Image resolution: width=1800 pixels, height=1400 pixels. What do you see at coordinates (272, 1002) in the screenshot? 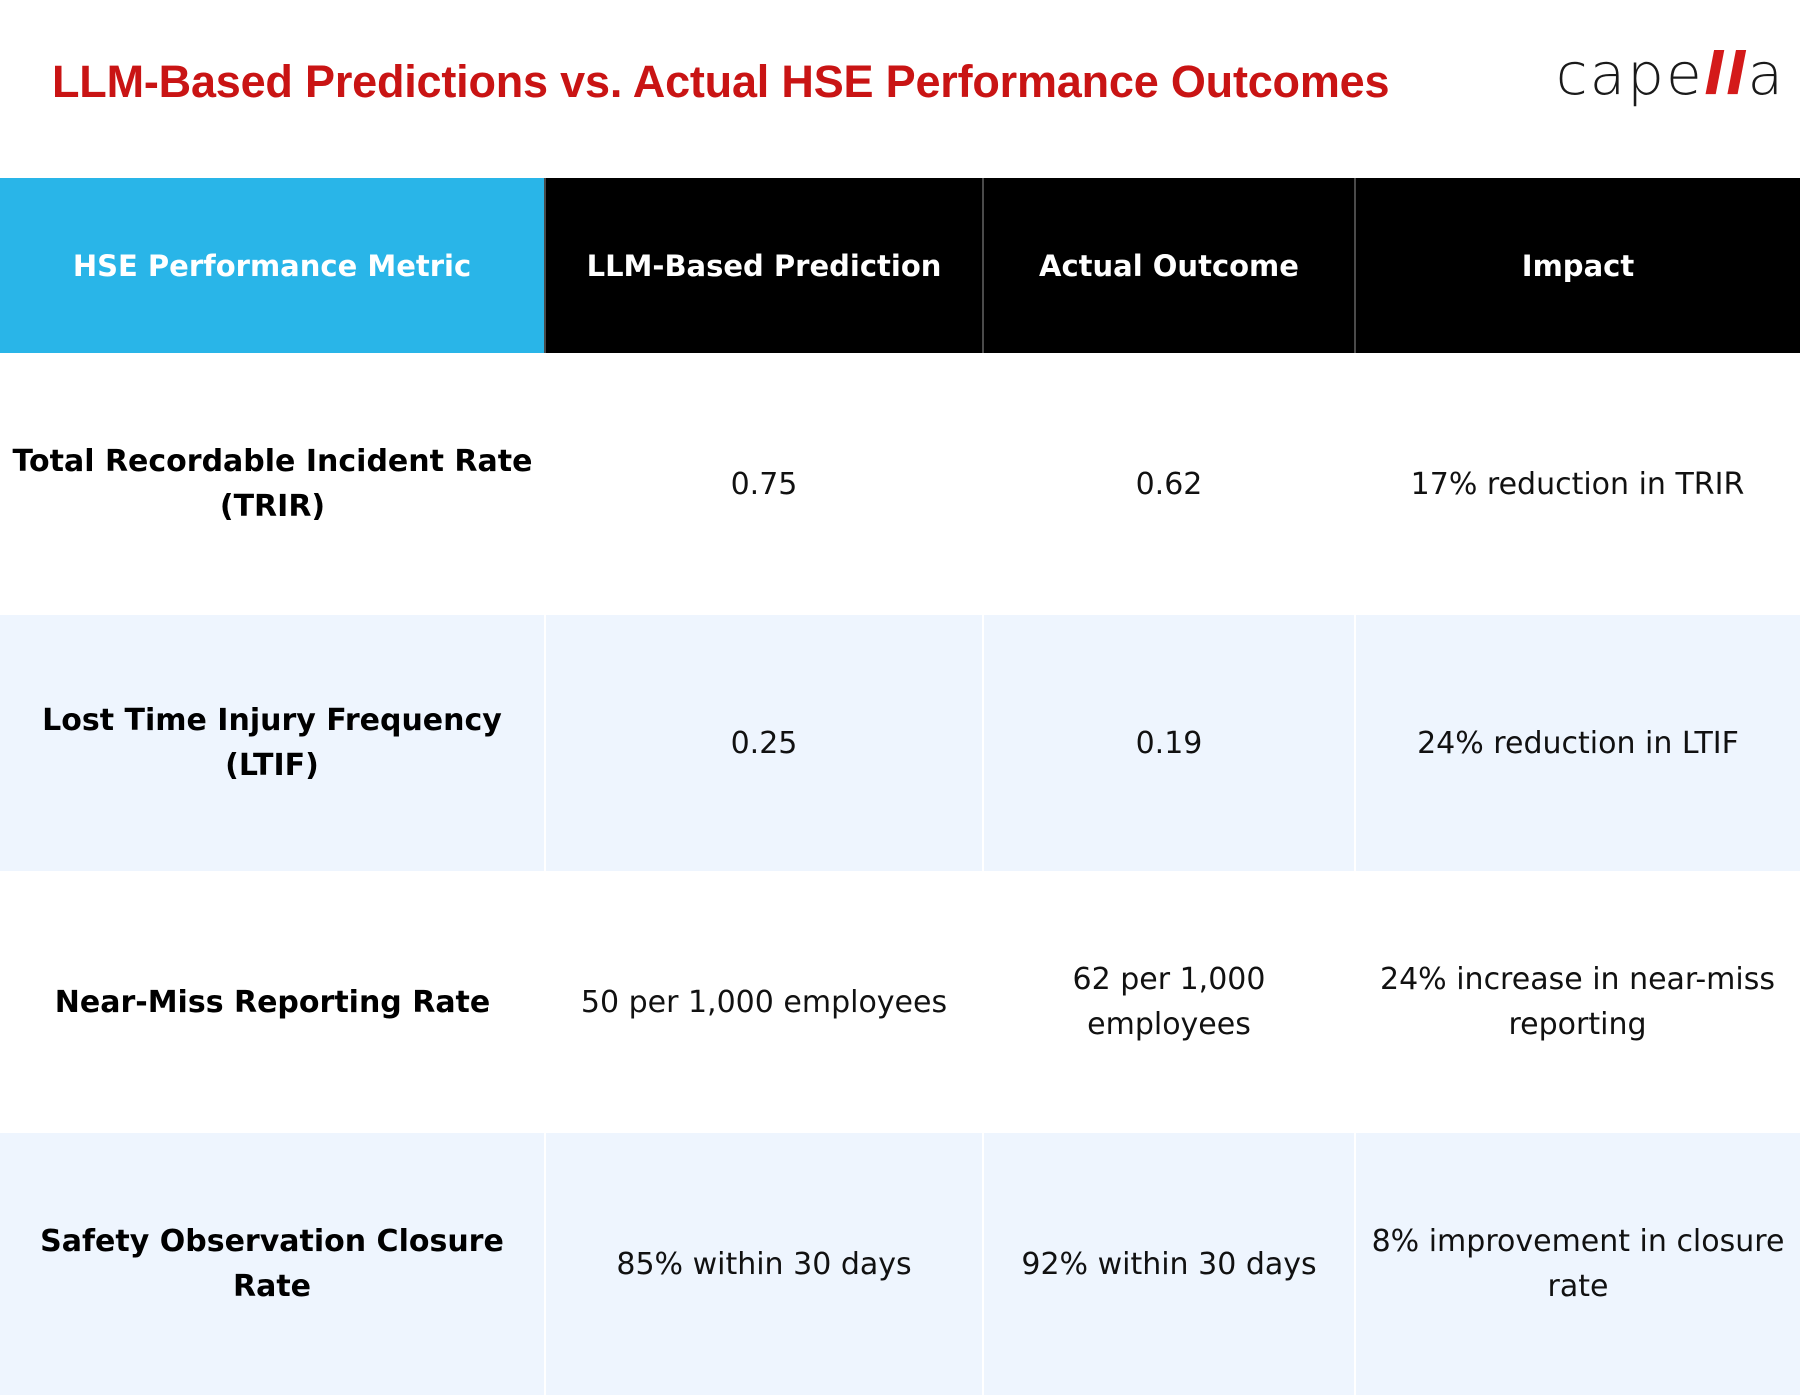
I see `metric-cell: Near-Miss Reporting Rate` at bounding box center [272, 1002].